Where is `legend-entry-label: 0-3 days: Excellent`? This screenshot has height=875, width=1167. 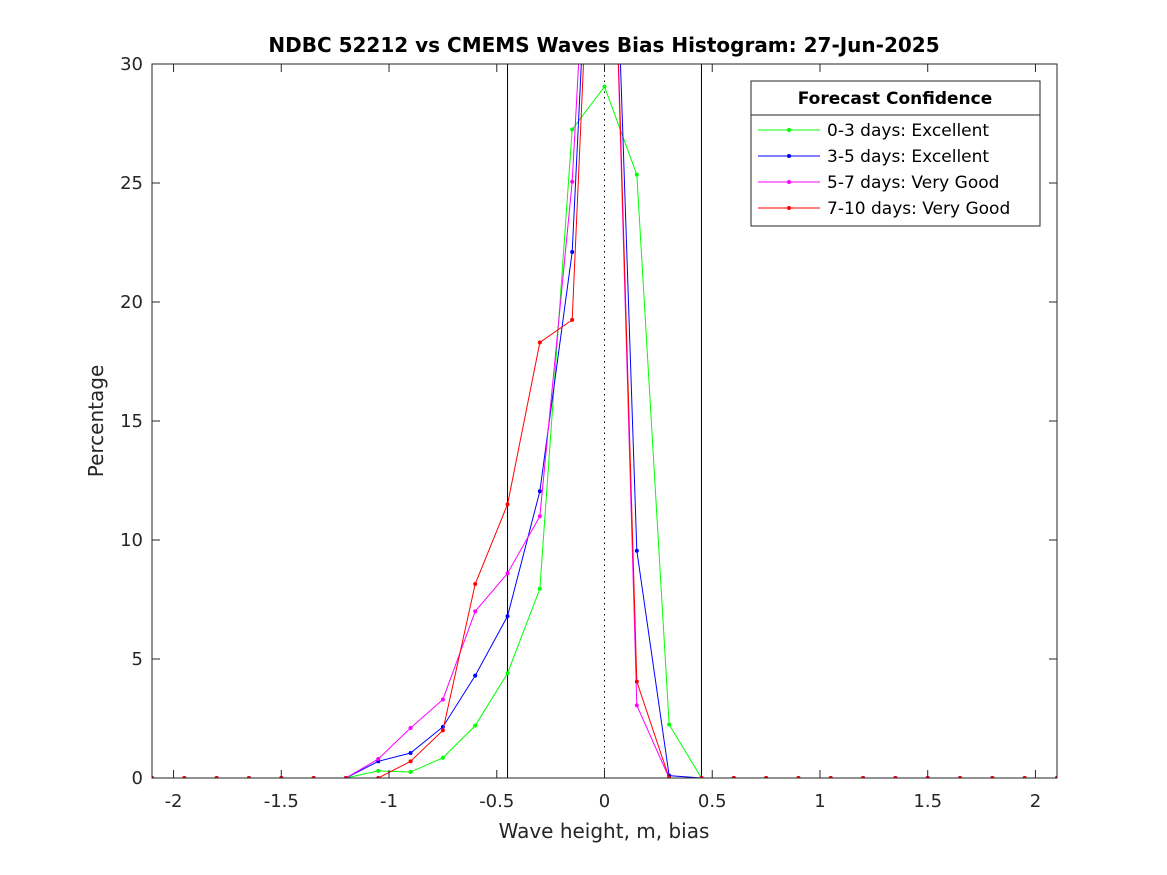
legend-entry-label: 0-3 days: Excellent is located at coordinates (908, 131).